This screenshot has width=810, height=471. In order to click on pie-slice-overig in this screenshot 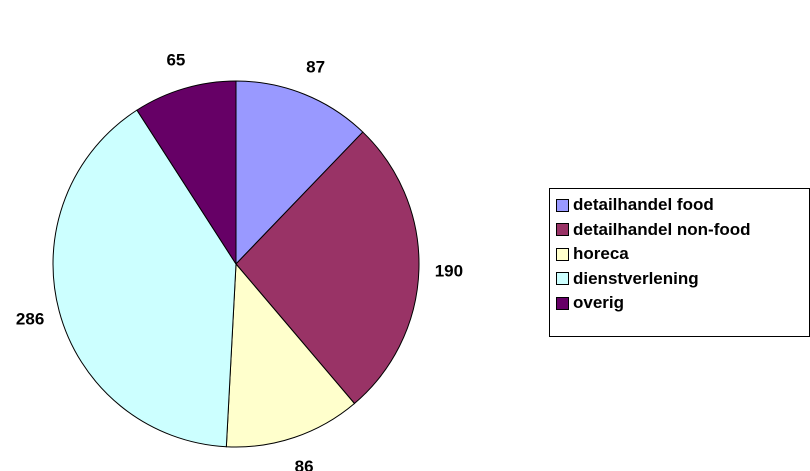, I will do `click(186, 173)`.